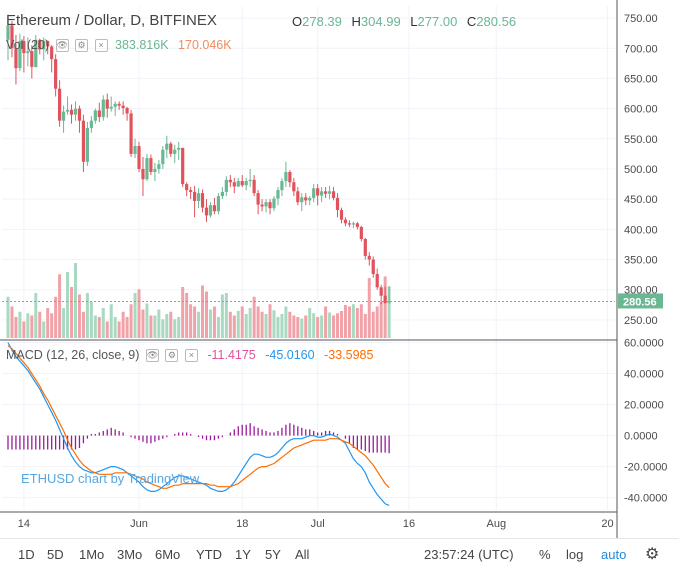 The width and height of the screenshot is (679, 574). What do you see at coordinates (73, 355) in the screenshot?
I see `macd-label: MACD (12, 26, close, 9)` at bounding box center [73, 355].